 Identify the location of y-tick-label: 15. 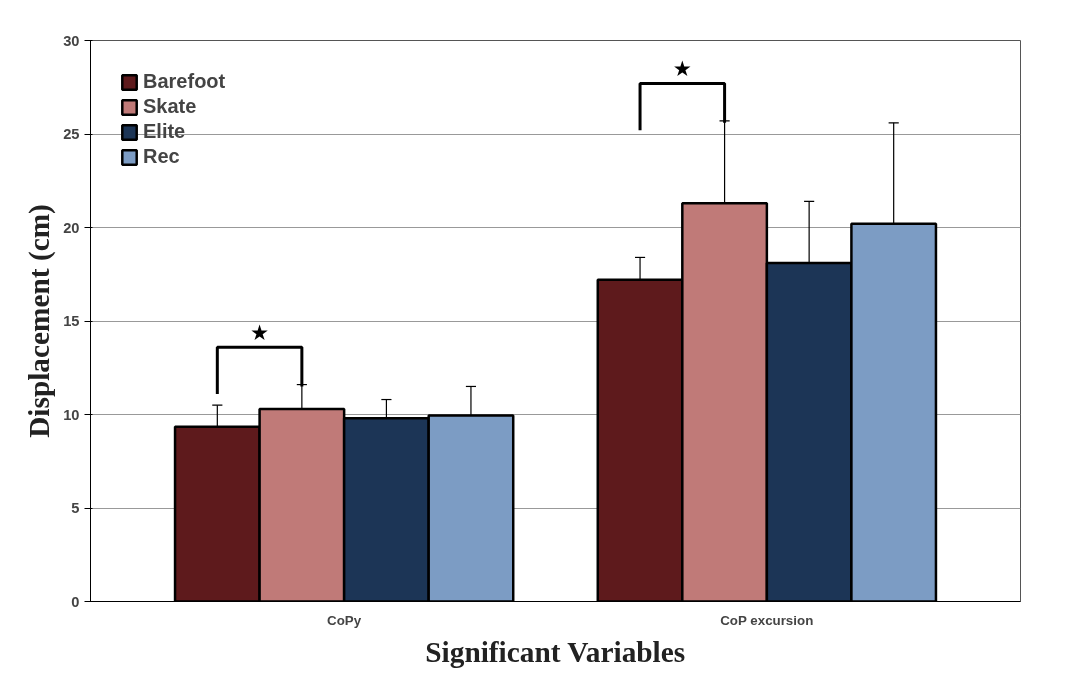
(71, 321).